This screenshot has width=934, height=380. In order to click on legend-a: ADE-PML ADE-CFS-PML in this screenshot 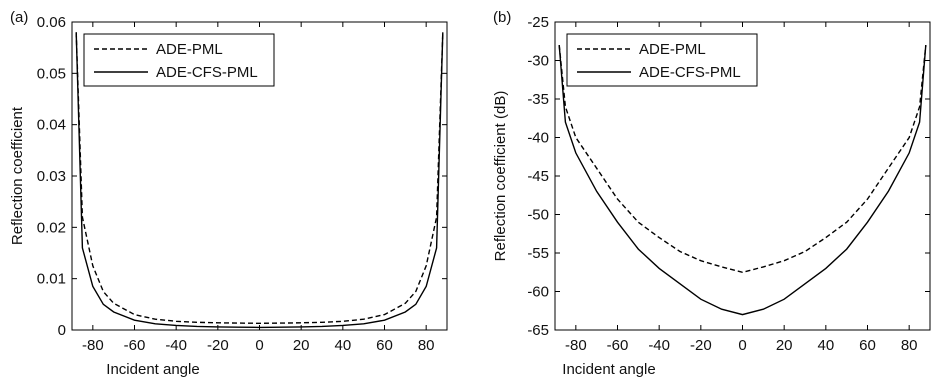, I will do `click(179, 60)`.